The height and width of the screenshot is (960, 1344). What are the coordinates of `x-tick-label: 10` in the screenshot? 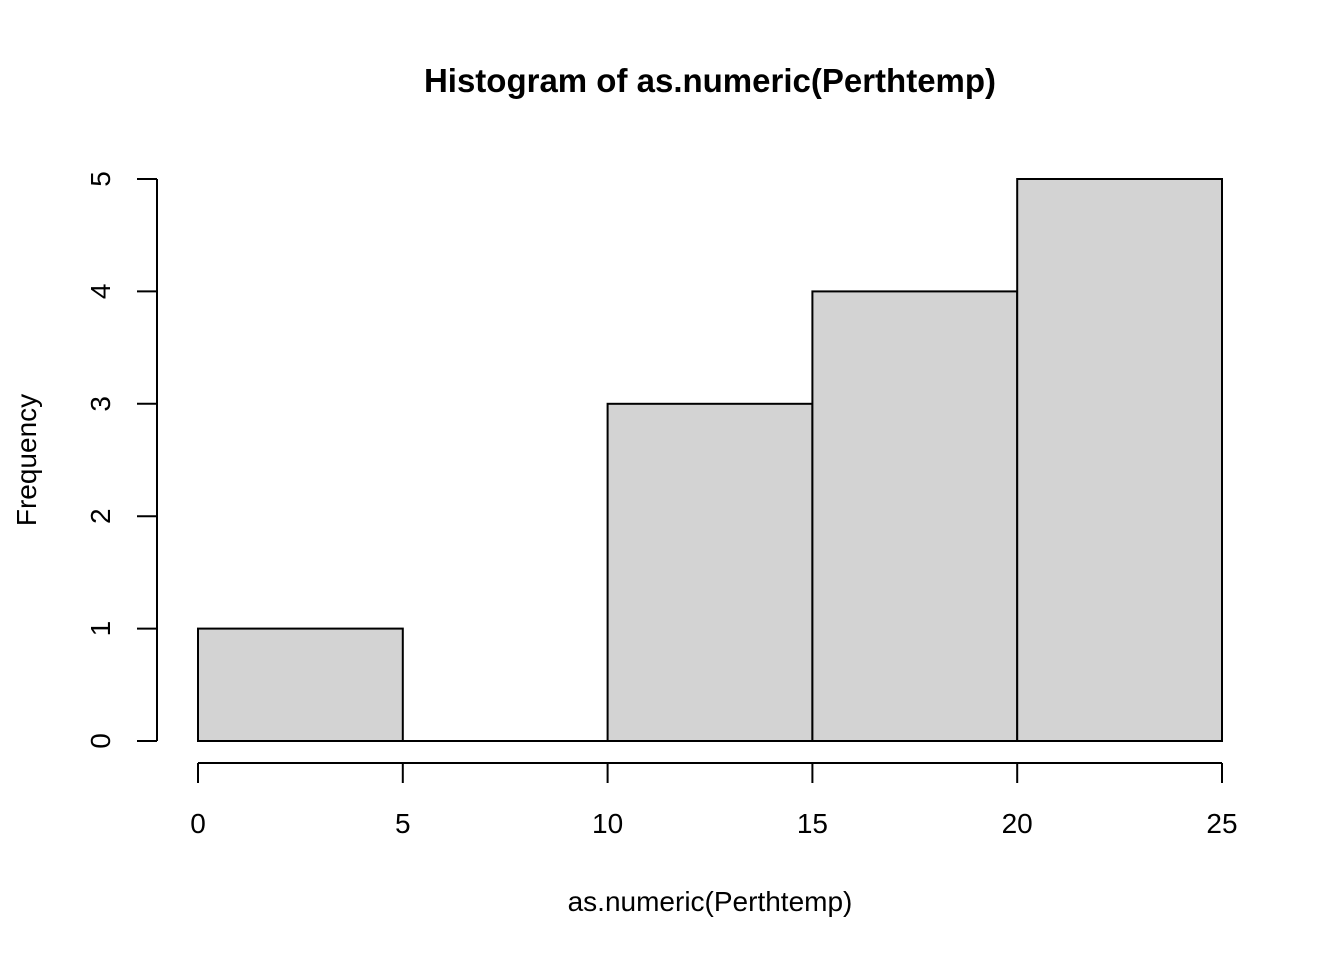 It's located at (607, 823).